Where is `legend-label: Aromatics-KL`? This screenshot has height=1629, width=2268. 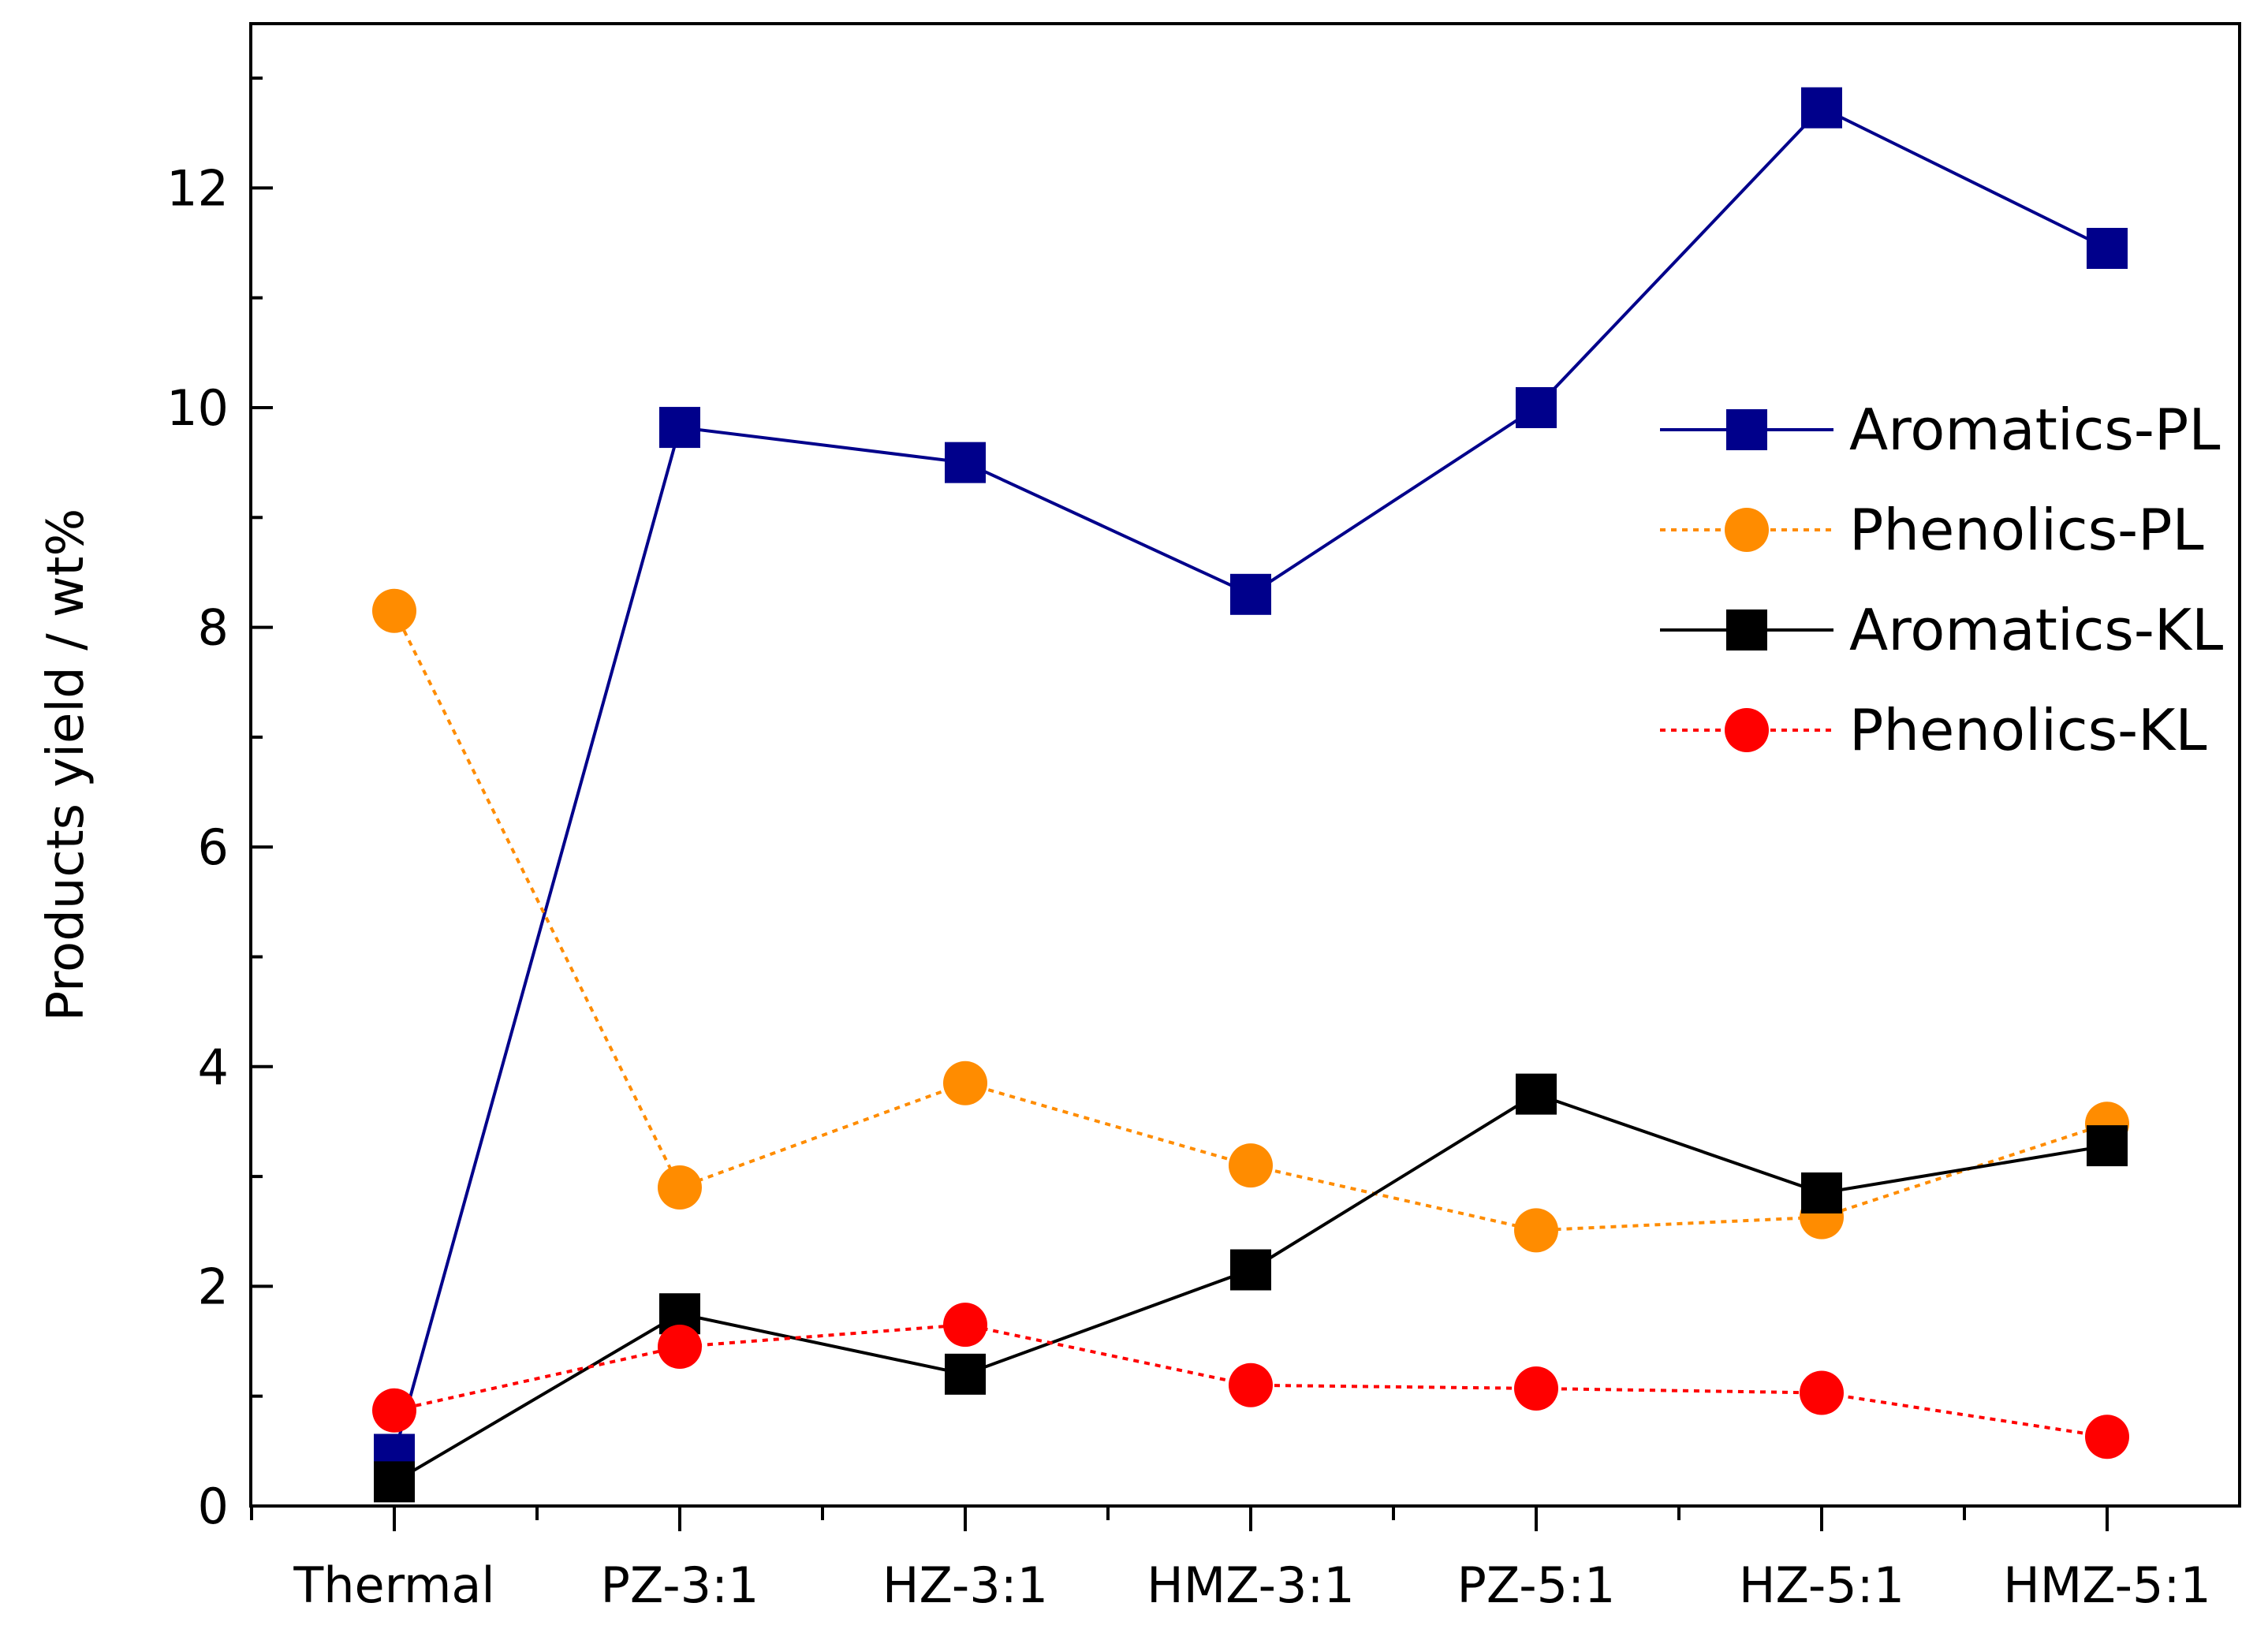 legend-label: Aromatics-KL is located at coordinates (2036, 630).